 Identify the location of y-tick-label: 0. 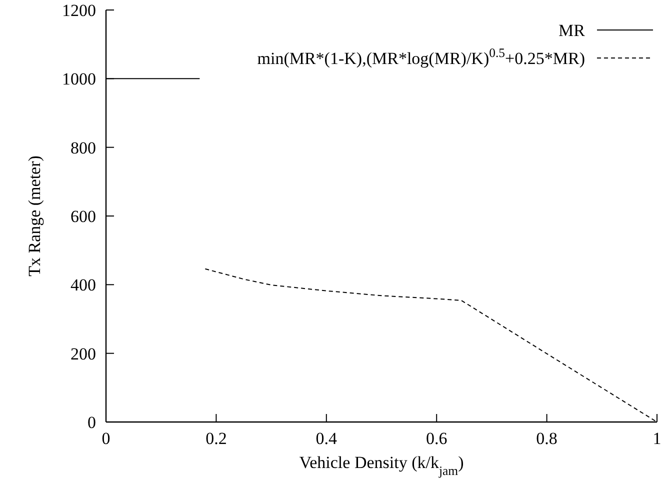
(92, 422).